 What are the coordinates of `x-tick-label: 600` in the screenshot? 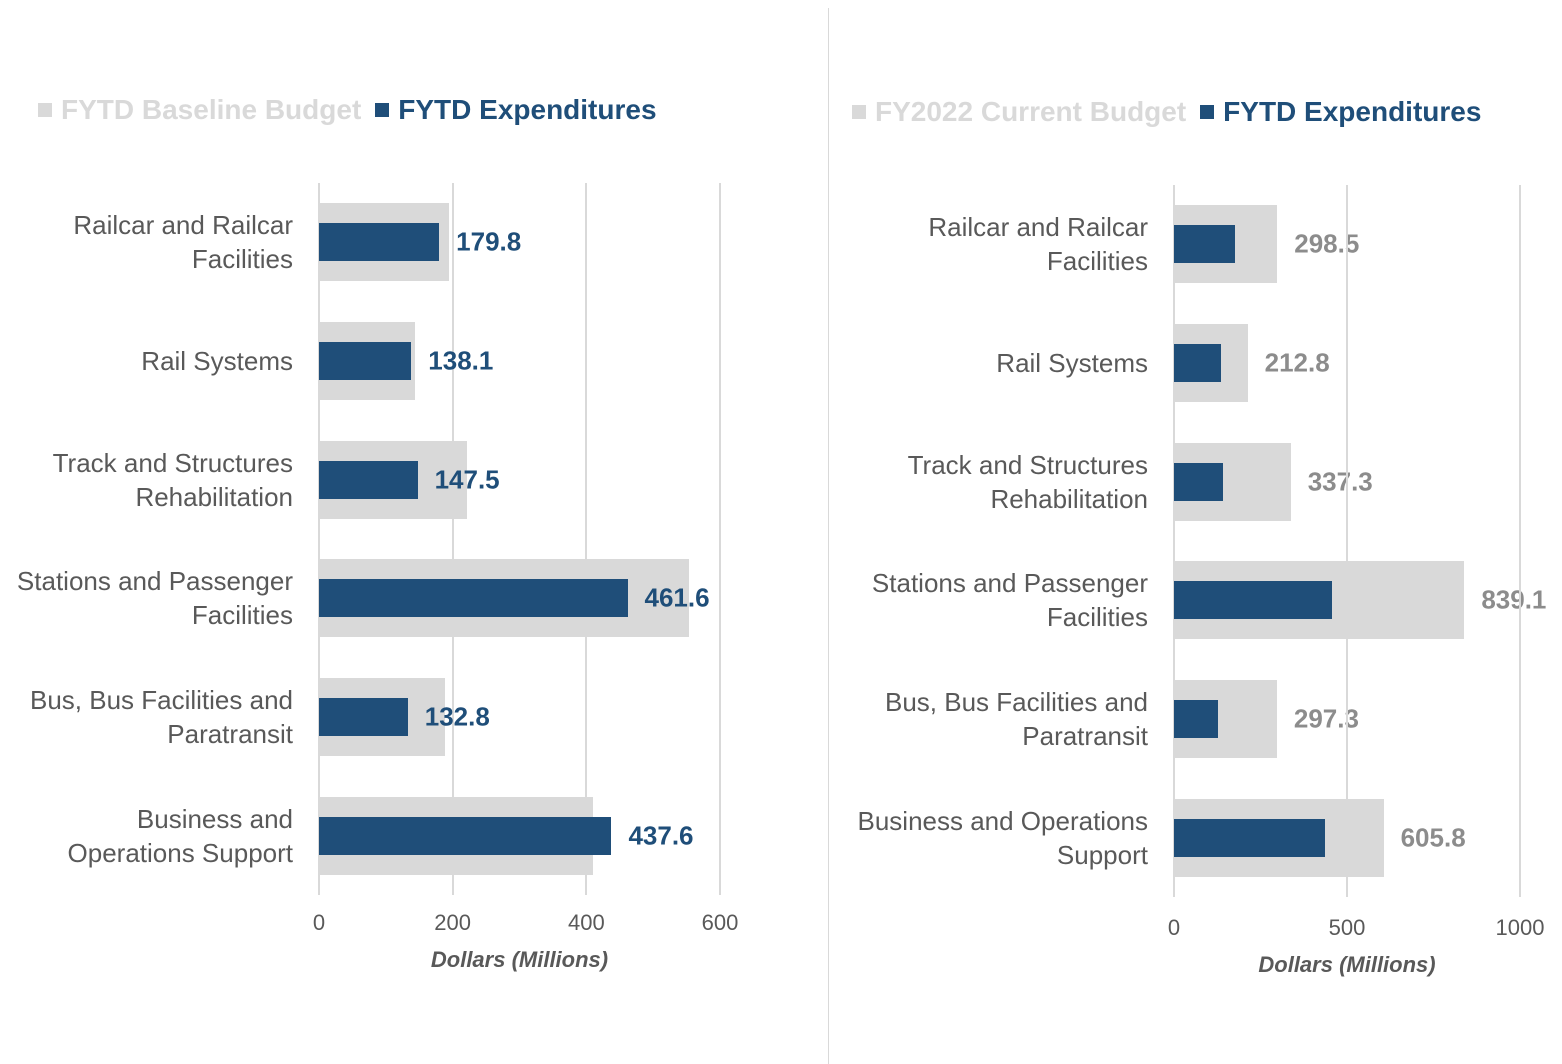 It's located at (720, 922).